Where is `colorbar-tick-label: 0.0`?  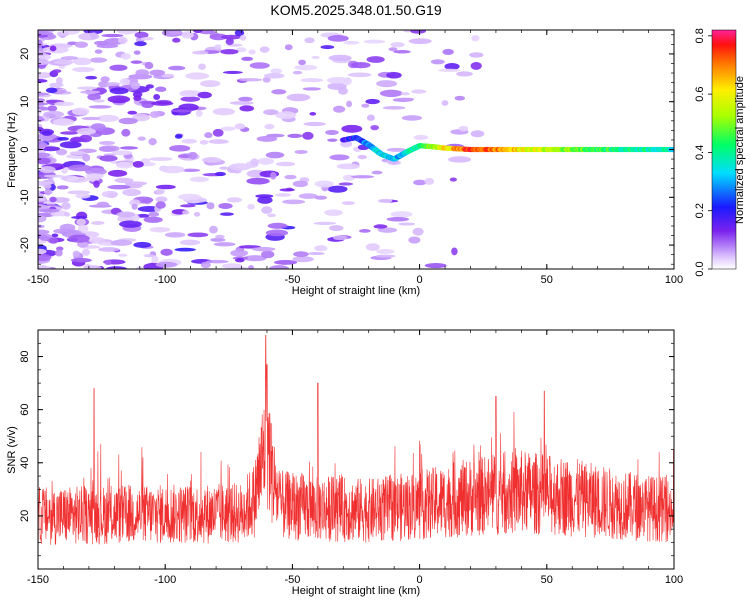 colorbar-tick-label: 0.0 is located at coordinates (700, 268).